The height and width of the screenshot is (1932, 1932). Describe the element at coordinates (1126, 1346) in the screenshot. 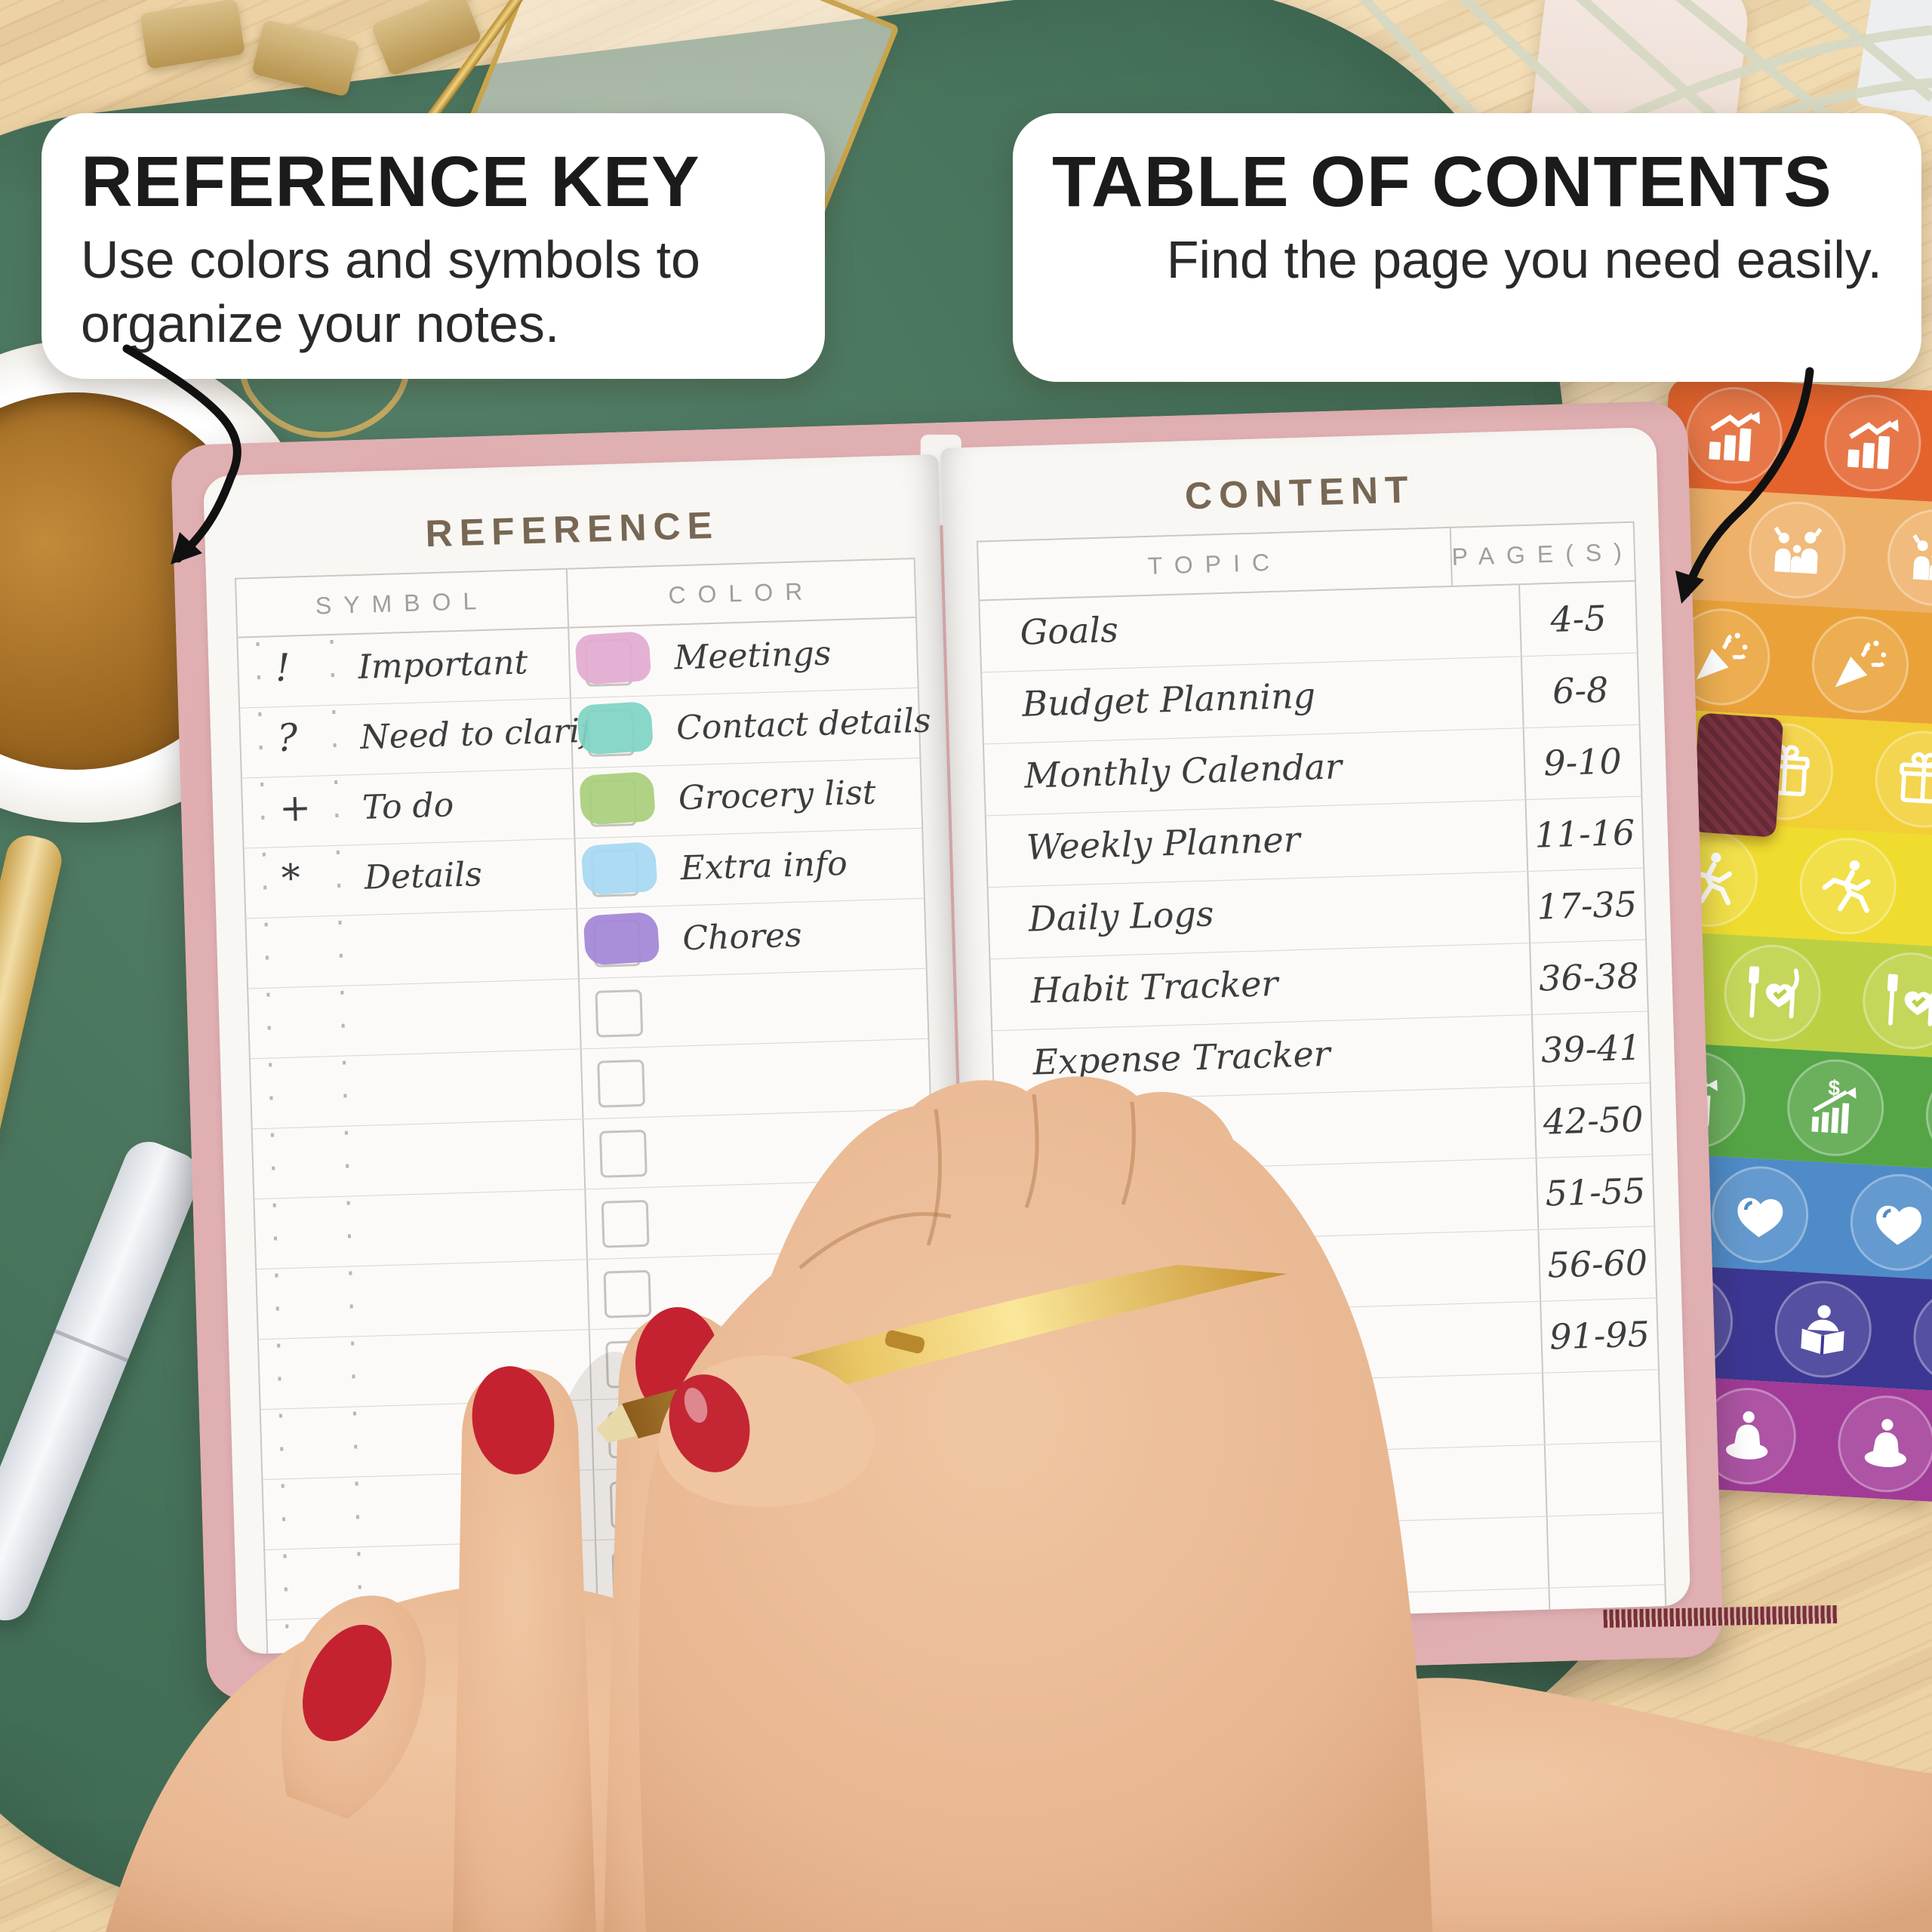

I see `topic-label: Birthdays` at that location.